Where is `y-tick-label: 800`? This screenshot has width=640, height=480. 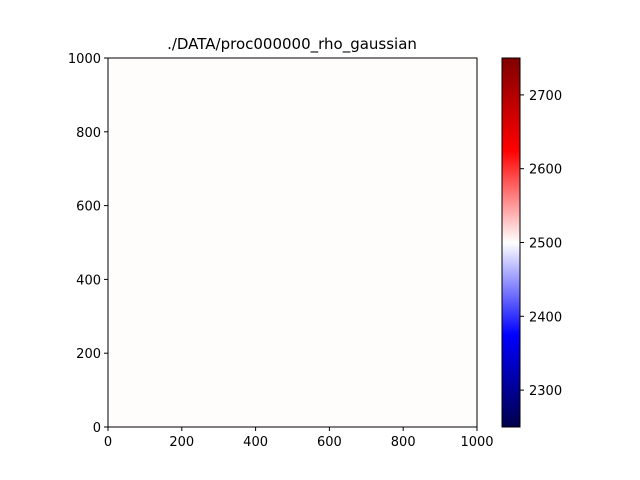 y-tick-label: 800 is located at coordinates (88, 133).